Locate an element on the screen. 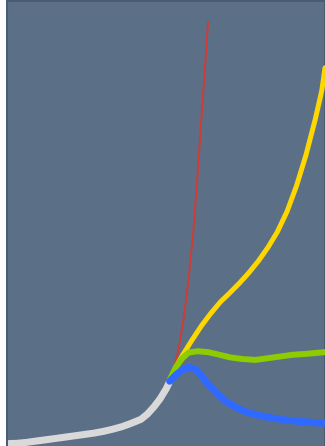 This screenshot has width=325, height=446. series-line-red is located at coordinates (189, 202).